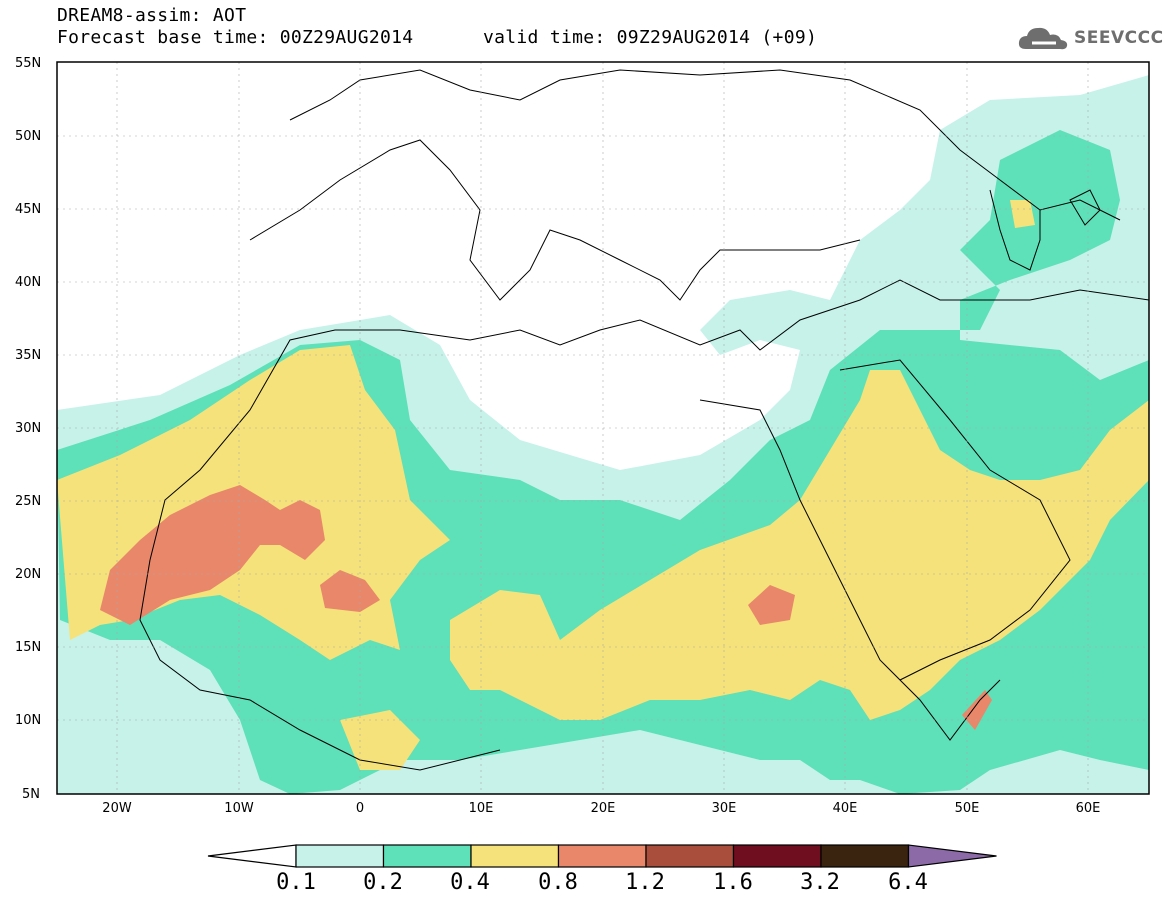  I want to click on colorbar-max-arrow, so click(952, 856).